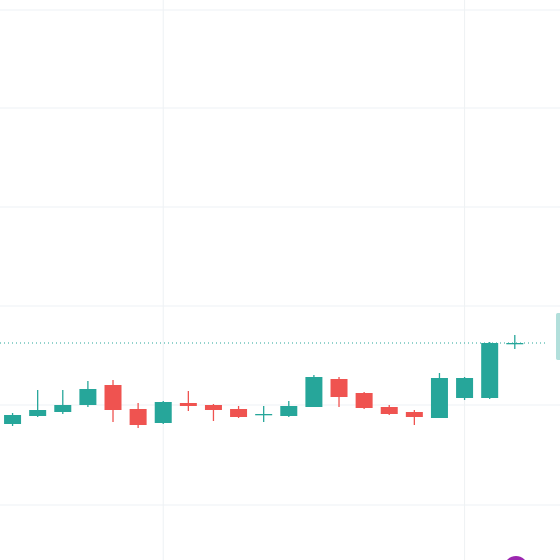 The width and height of the screenshot is (560, 560). Describe the element at coordinates (558, 336) in the screenshot. I see `price-tag` at that location.